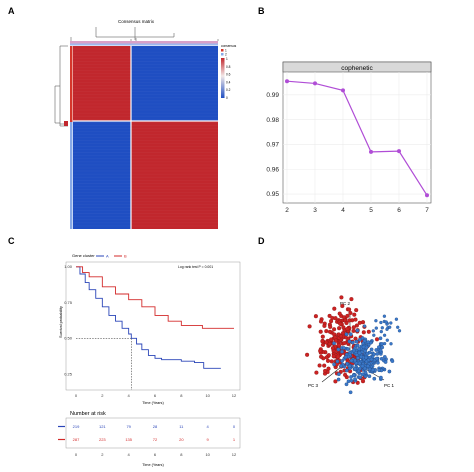 The width and height of the screenshot is (474, 472). What do you see at coordinates (222, 50) in the screenshot?
I see `legend-cluster-1-swatch` at bounding box center [222, 50].